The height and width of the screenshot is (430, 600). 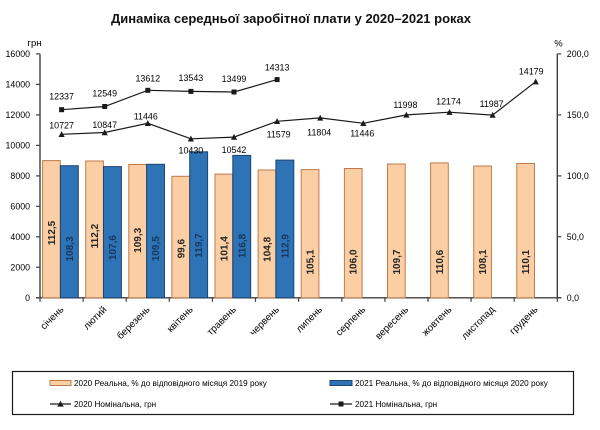 What do you see at coordinates (524, 320) in the screenshot?
I see `svg-text: грудень` at bounding box center [524, 320].